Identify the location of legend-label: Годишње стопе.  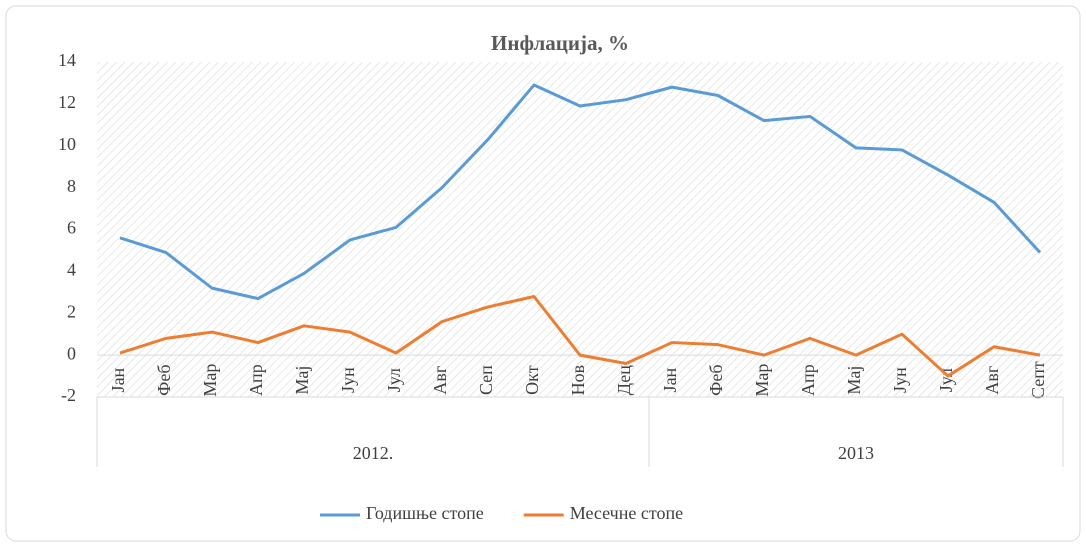
(425, 513).